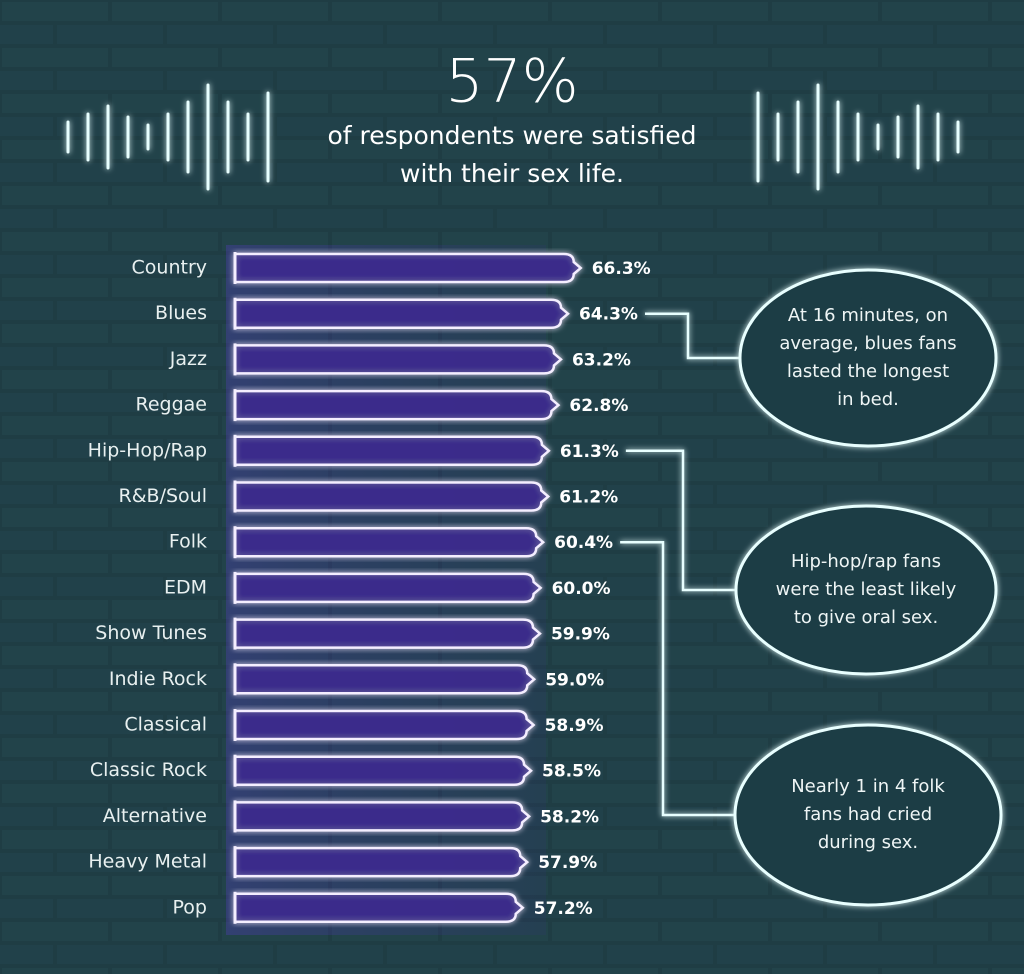  What do you see at coordinates (589, 452) in the screenshot?
I see `value-label: 61.3%` at bounding box center [589, 452].